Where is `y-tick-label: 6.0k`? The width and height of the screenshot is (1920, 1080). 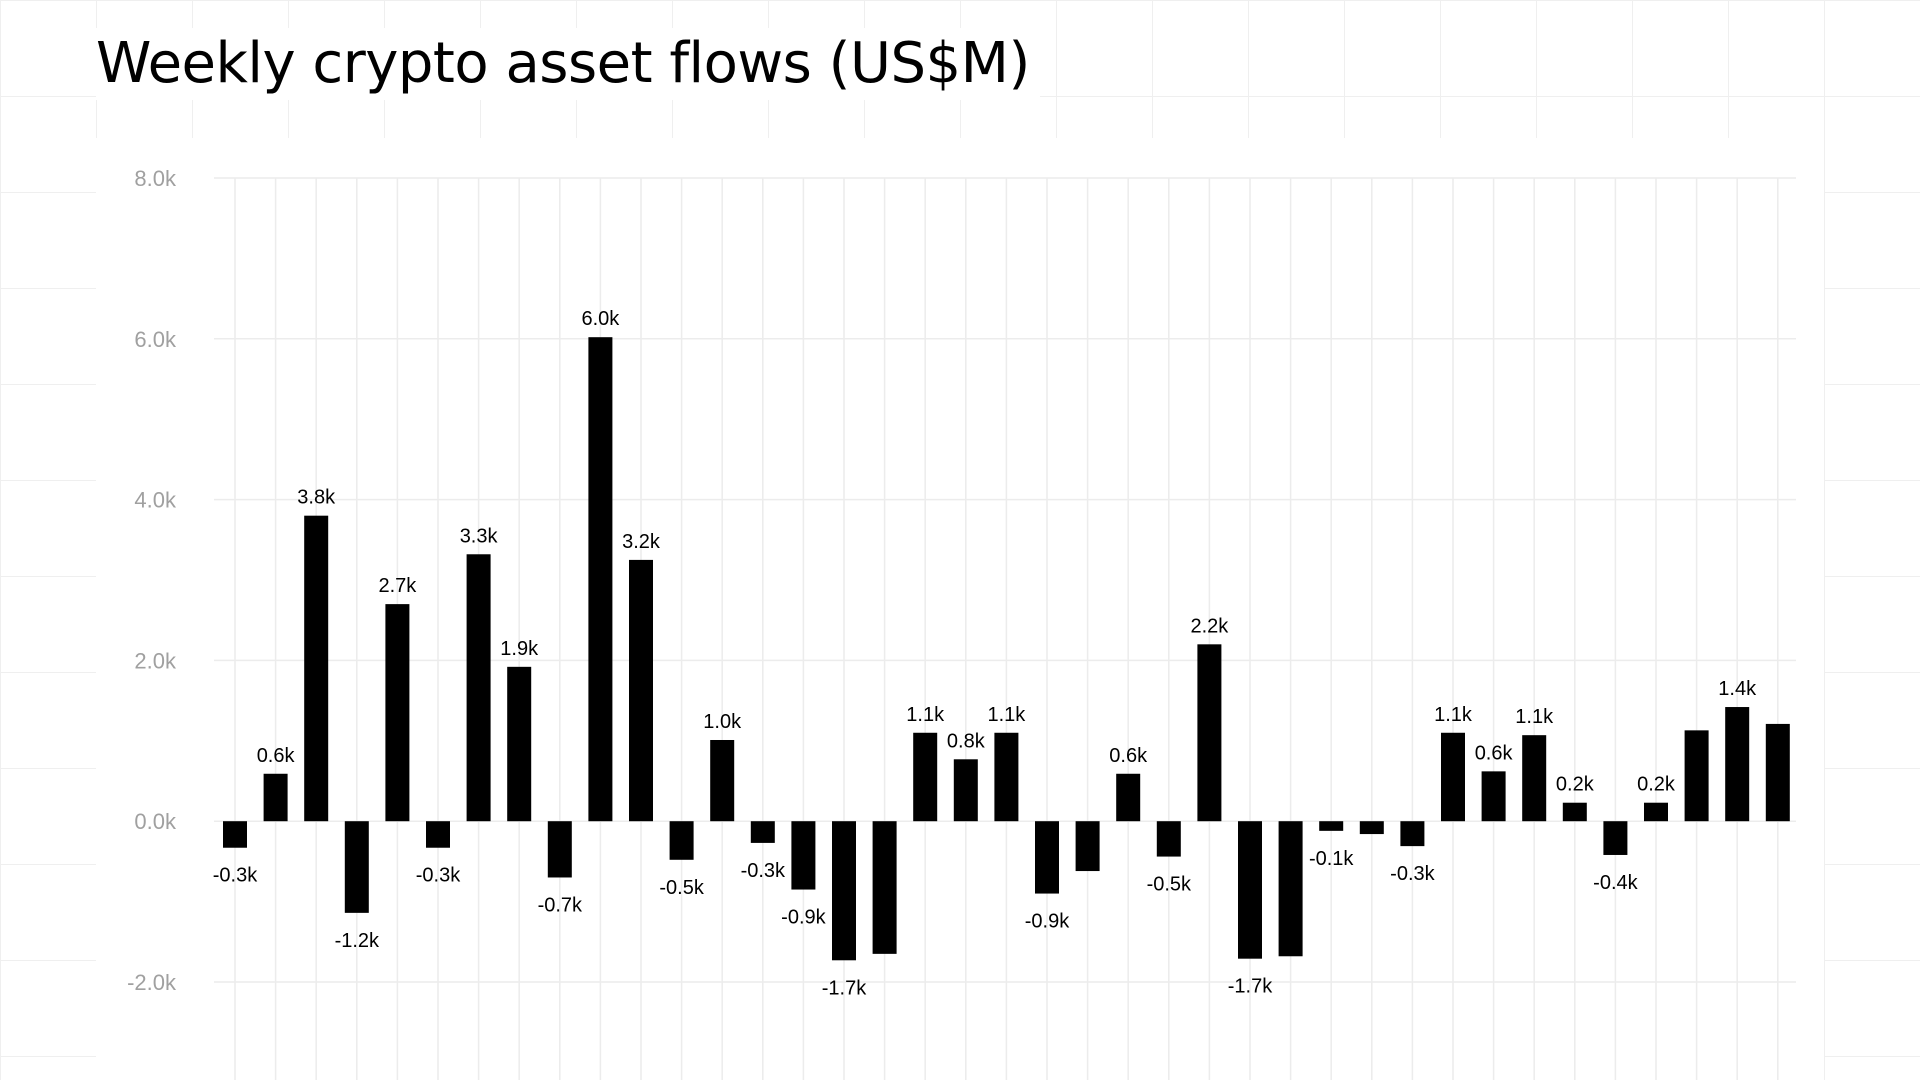 y-tick-label: 6.0k is located at coordinates (155, 339).